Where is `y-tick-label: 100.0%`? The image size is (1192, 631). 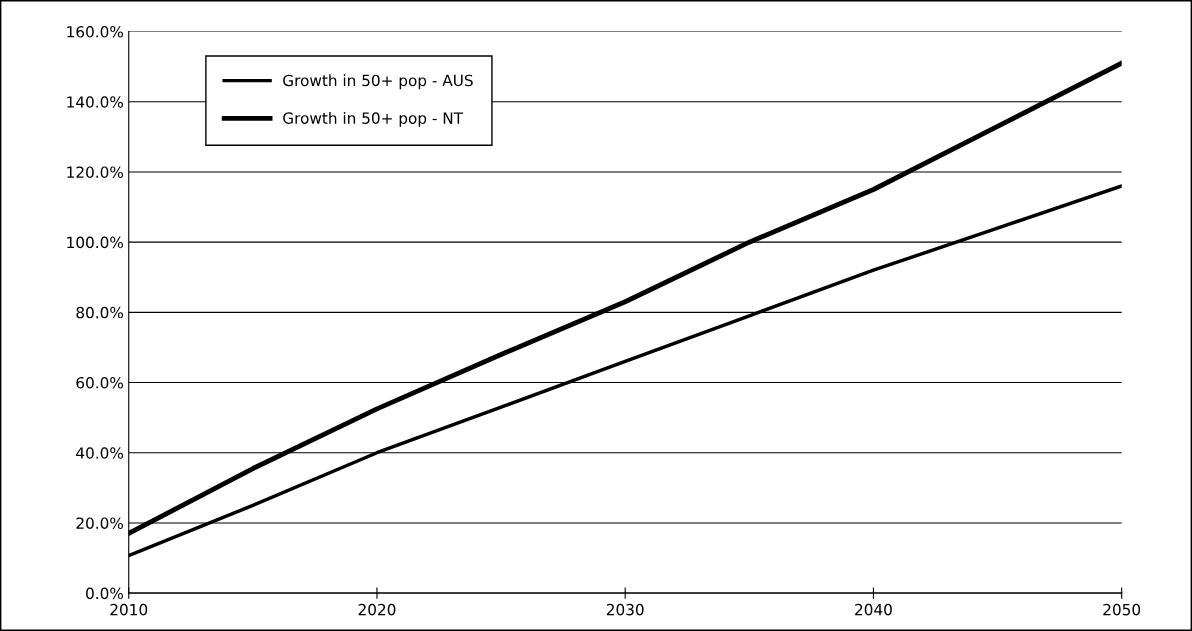 y-tick-label: 100.0% is located at coordinates (95, 242).